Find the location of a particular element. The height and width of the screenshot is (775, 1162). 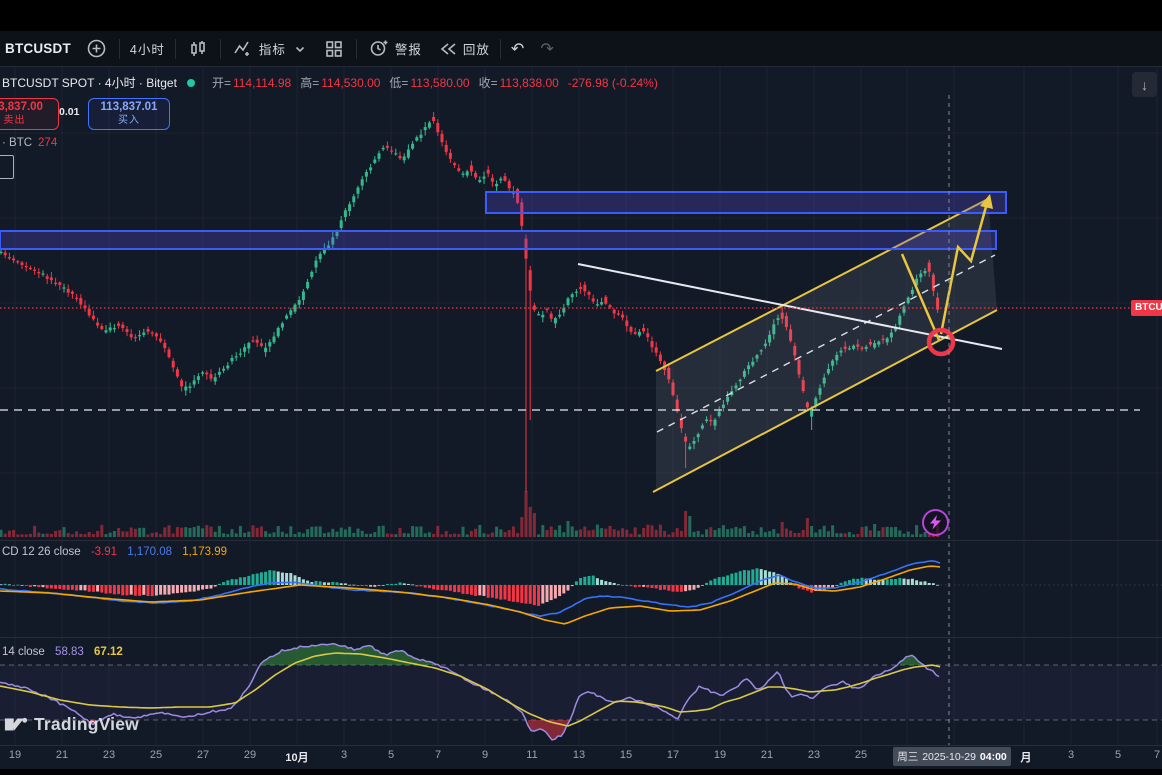

crosshair-date-box: 周三 2025-10-29 04:00 is located at coordinates (952, 756).